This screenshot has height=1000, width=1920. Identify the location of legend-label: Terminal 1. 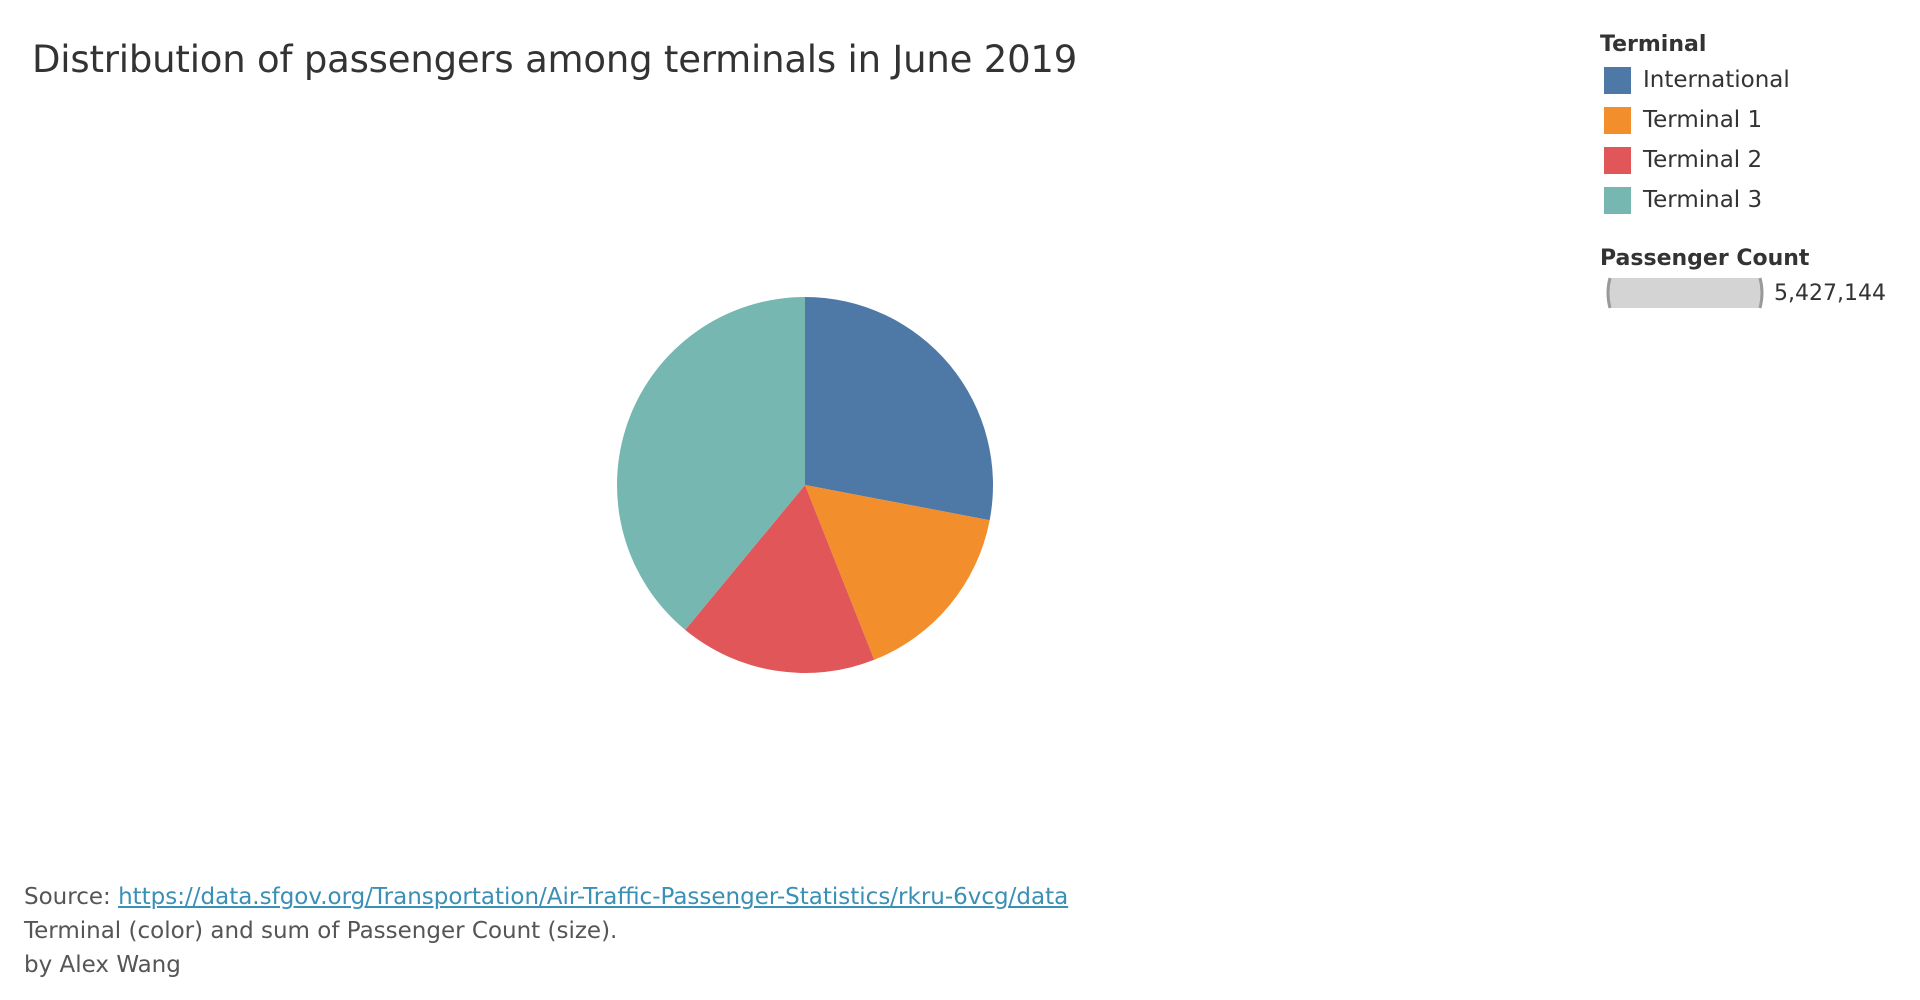
(1703, 120).